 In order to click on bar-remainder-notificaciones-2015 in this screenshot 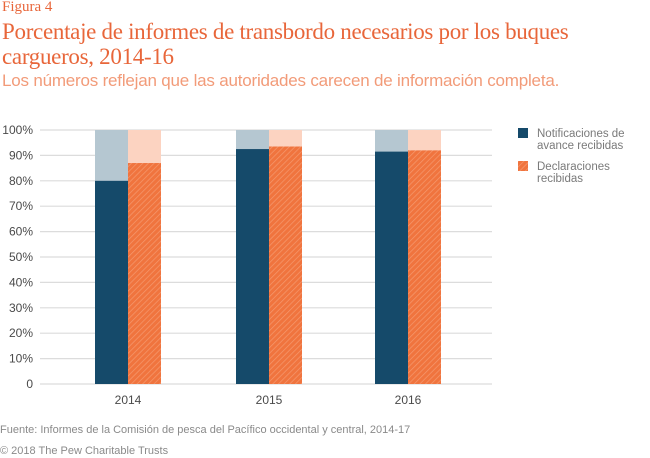, I will do `click(252, 140)`.